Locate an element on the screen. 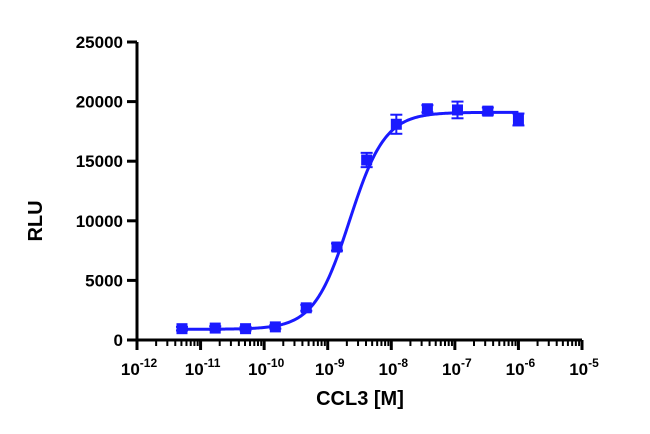 The height and width of the screenshot is (434, 650). x-tick-label: 10⁻⁹ is located at coordinates (330, 367).